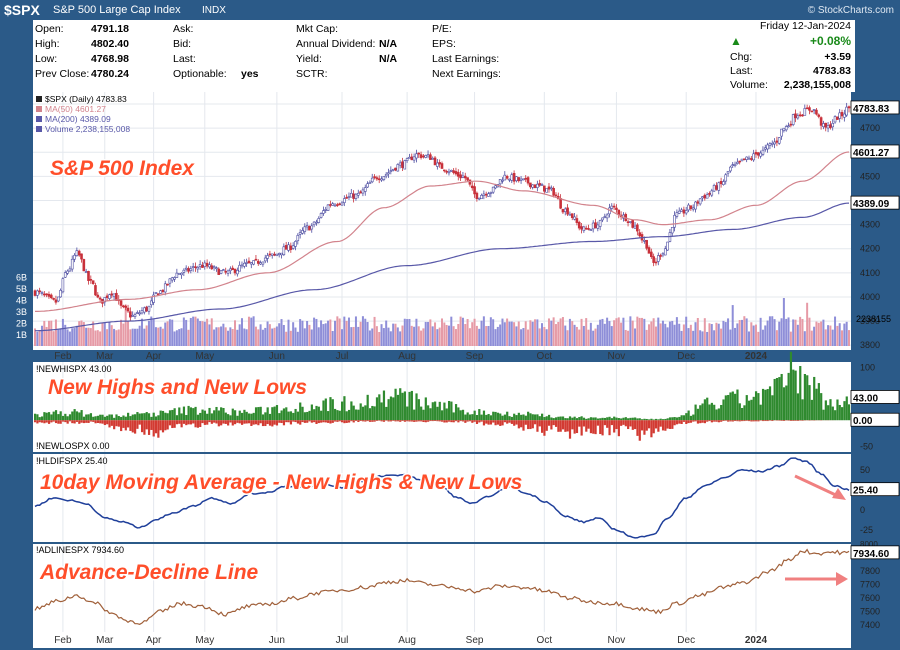  I want to click on ma10-panel, so click(442, 498).